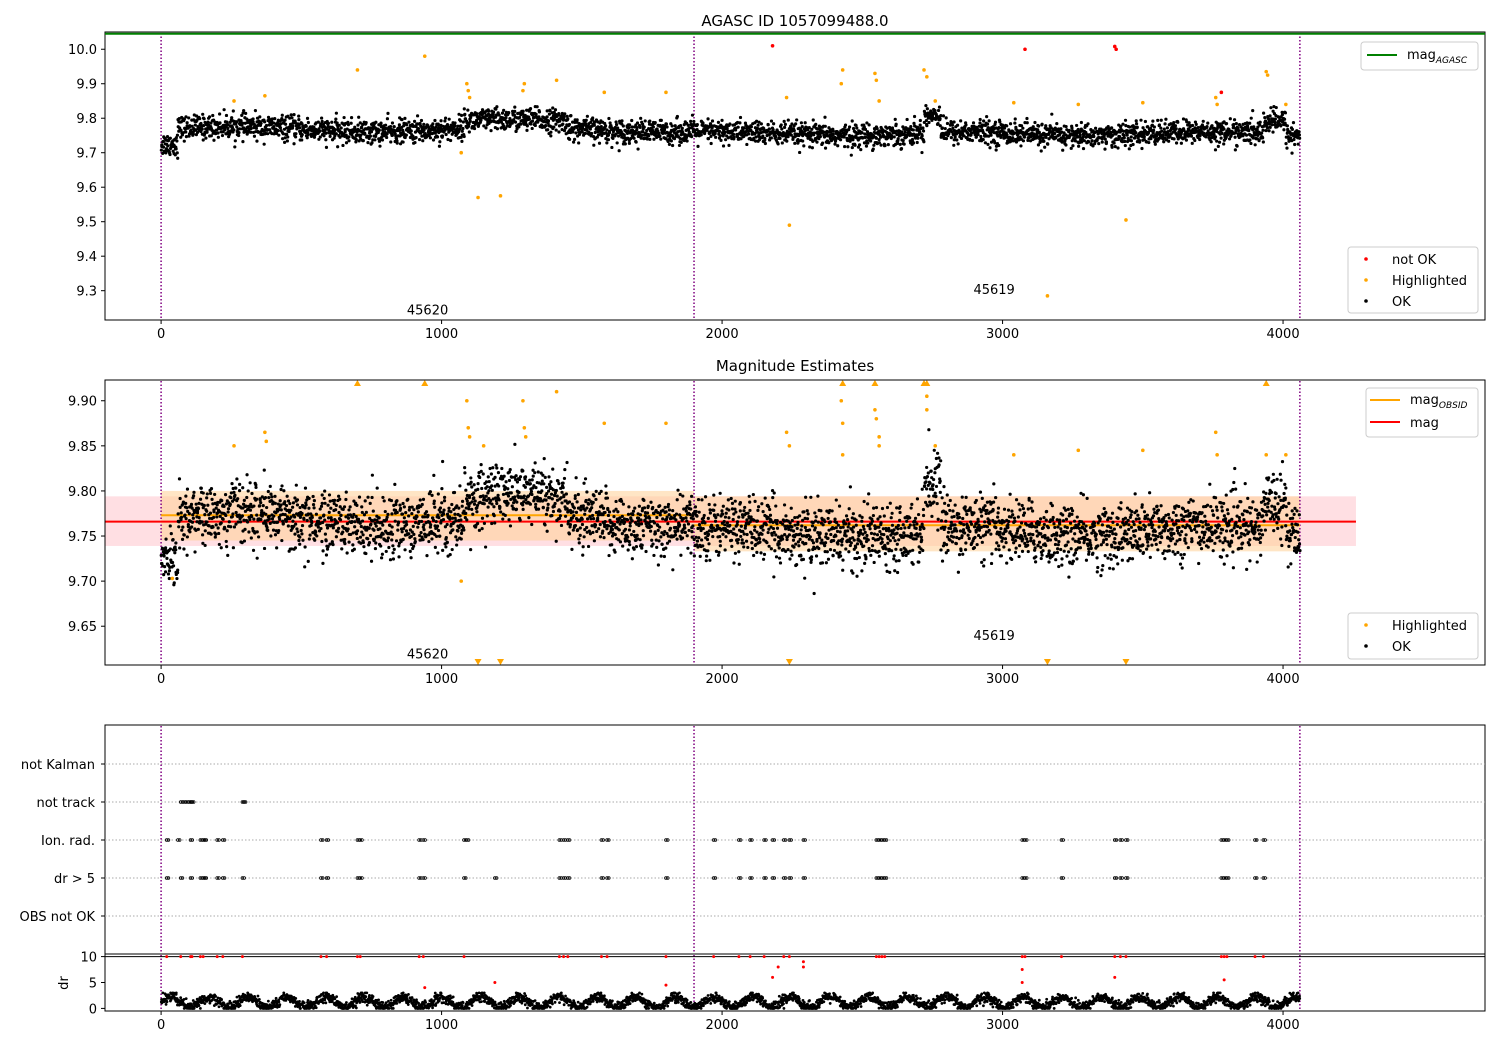  I want to click on x-tick-label: 1000, so click(441, 334).